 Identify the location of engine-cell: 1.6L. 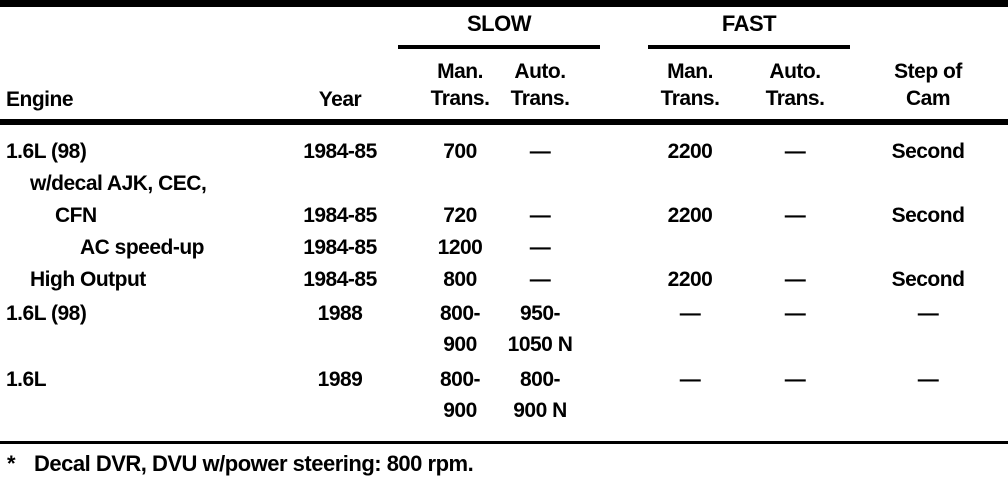
(26, 379).